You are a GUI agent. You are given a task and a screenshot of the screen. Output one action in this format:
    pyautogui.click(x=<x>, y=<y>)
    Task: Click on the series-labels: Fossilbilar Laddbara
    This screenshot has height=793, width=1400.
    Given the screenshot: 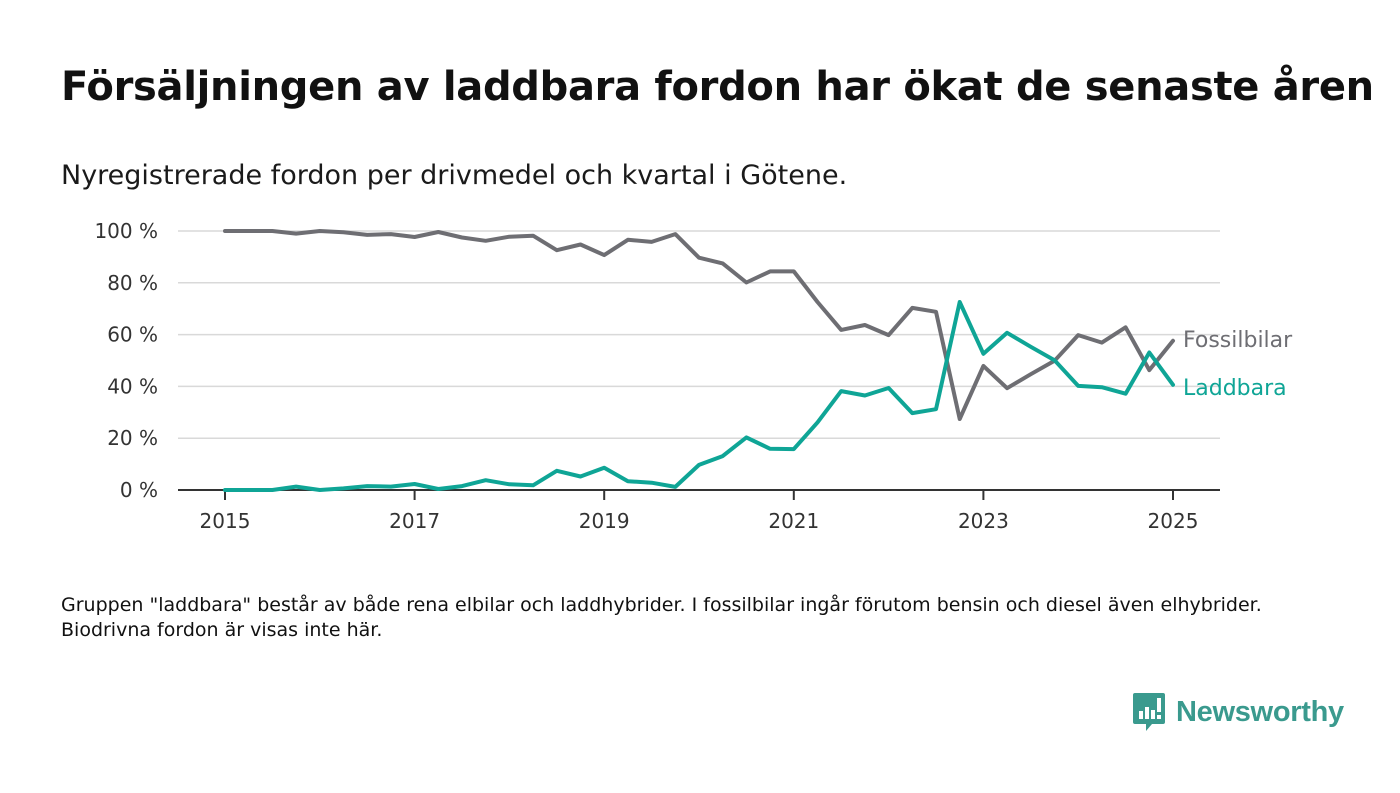 What is the action you would take?
    pyautogui.click(x=1238, y=364)
    